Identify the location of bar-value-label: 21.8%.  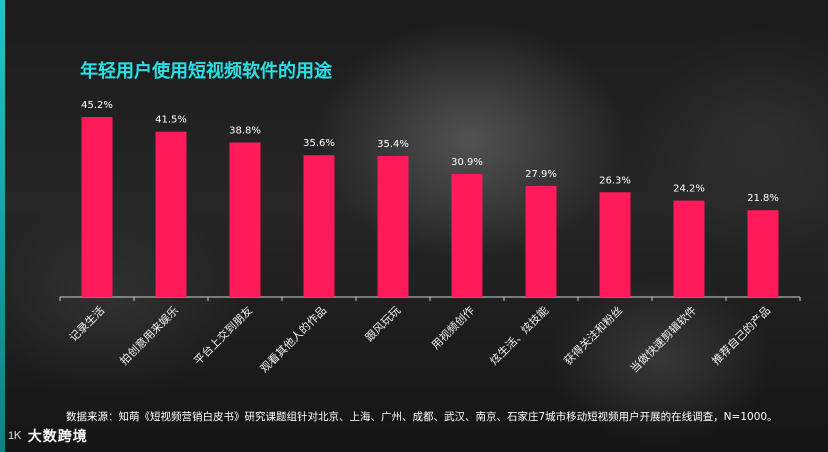
(763, 198).